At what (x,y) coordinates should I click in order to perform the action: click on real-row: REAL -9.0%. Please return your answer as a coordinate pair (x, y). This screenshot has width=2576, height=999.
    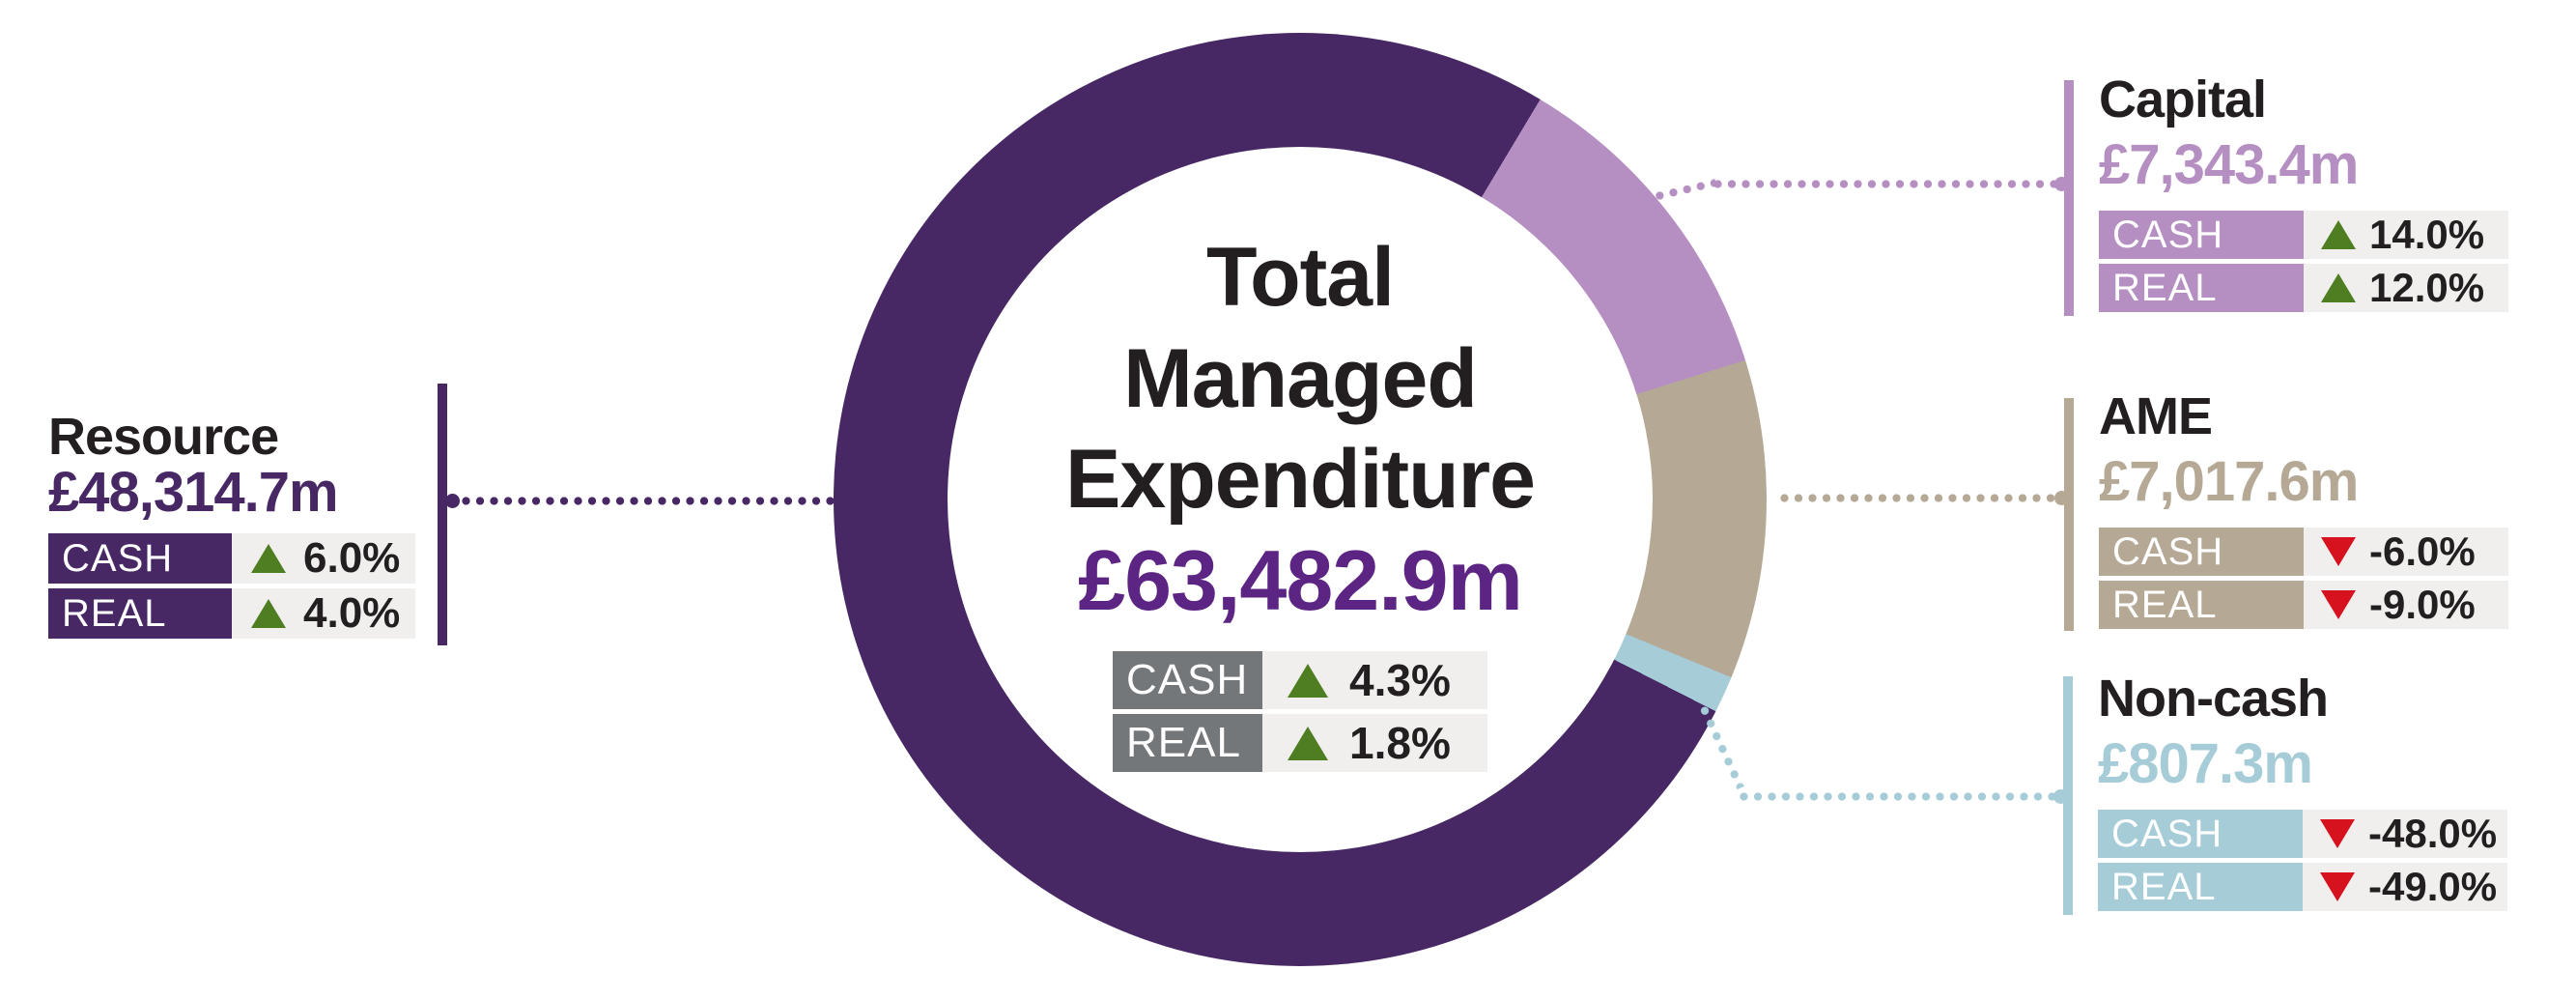
    Looking at the image, I should click on (2303, 605).